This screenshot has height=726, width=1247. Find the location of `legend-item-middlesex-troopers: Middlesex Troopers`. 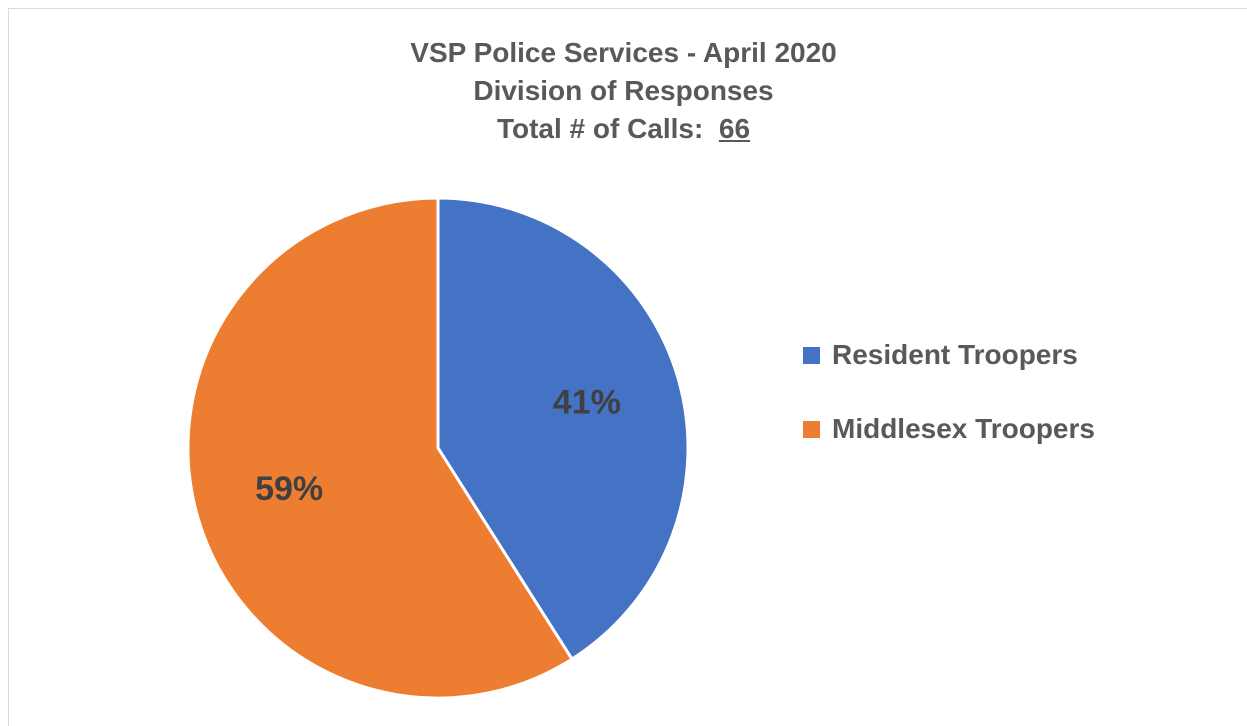

legend-item-middlesex-troopers: Middlesex Troopers is located at coordinates (949, 429).